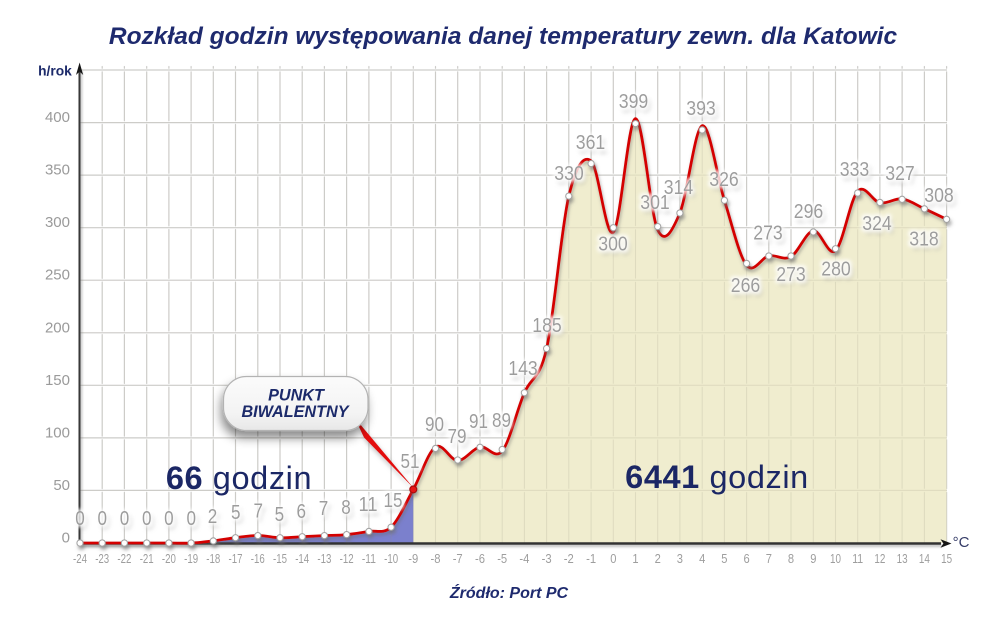 This screenshot has width=1006, height=620. Describe the element at coordinates (591, 558) in the screenshot. I see `svg-text: -1` at that location.